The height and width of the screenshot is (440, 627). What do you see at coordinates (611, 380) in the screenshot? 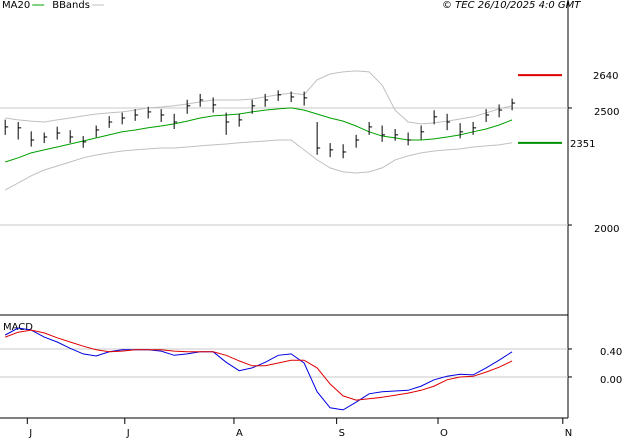
I see `y-tick-label: 0.00` at bounding box center [611, 380].